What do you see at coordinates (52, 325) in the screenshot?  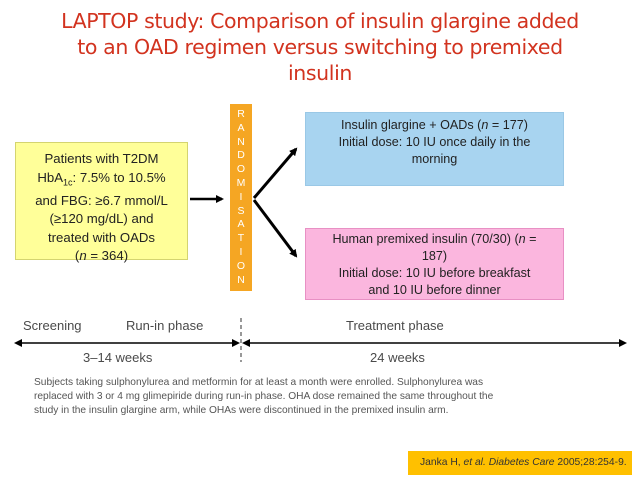 I see `phase-screening: Screening` at bounding box center [52, 325].